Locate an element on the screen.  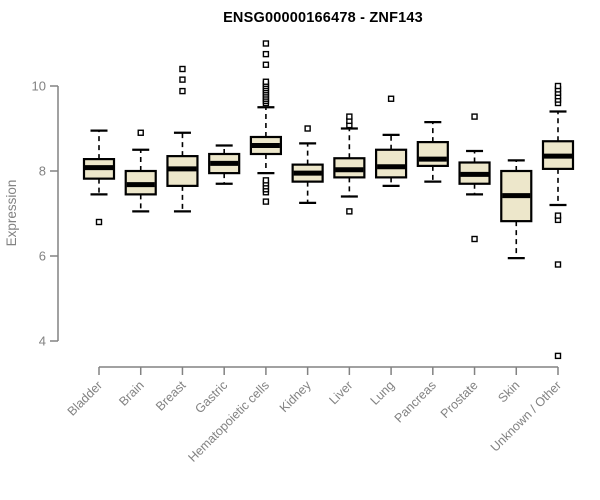
y-tick-label: 8 is located at coordinates (42, 171).